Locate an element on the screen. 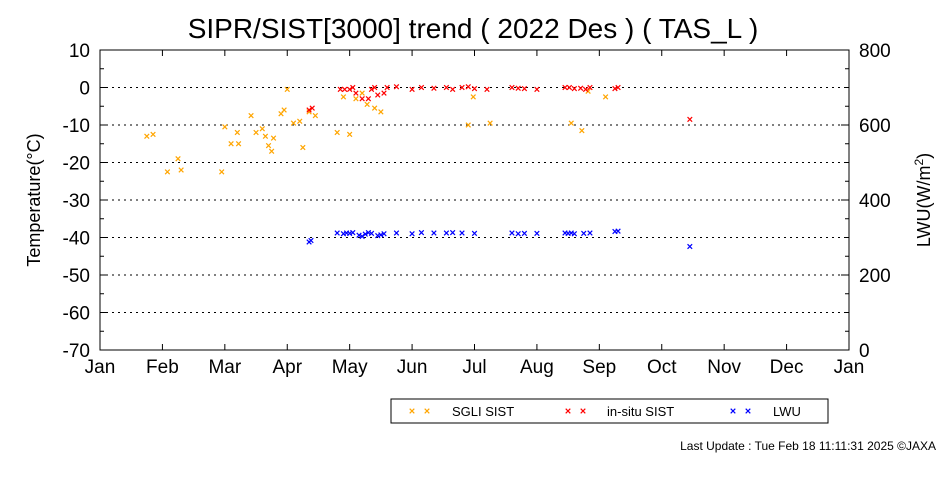 The width and height of the screenshot is (950, 480). x-tick-label: Dec is located at coordinates (787, 367).